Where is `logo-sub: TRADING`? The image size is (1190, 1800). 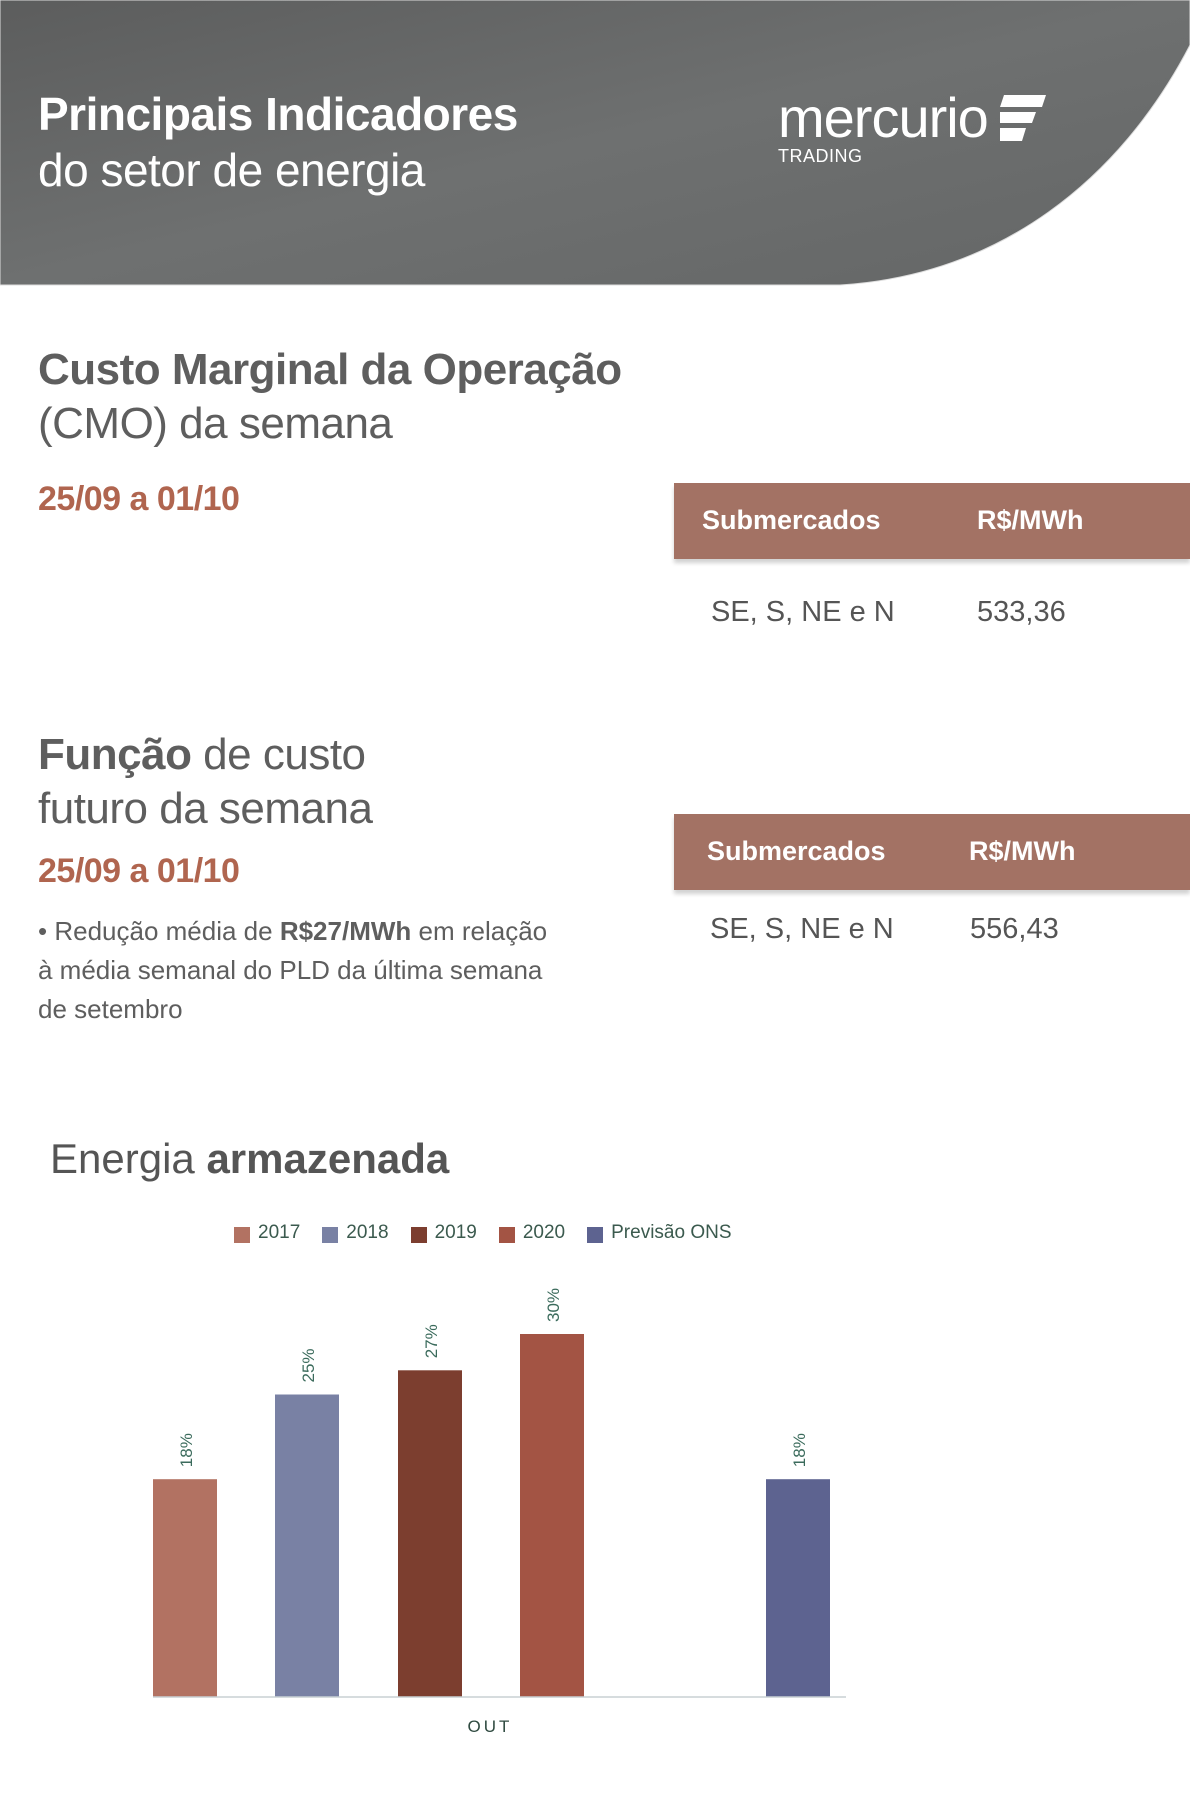 logo-sub: TRADING is located at coordinates (820, 156).